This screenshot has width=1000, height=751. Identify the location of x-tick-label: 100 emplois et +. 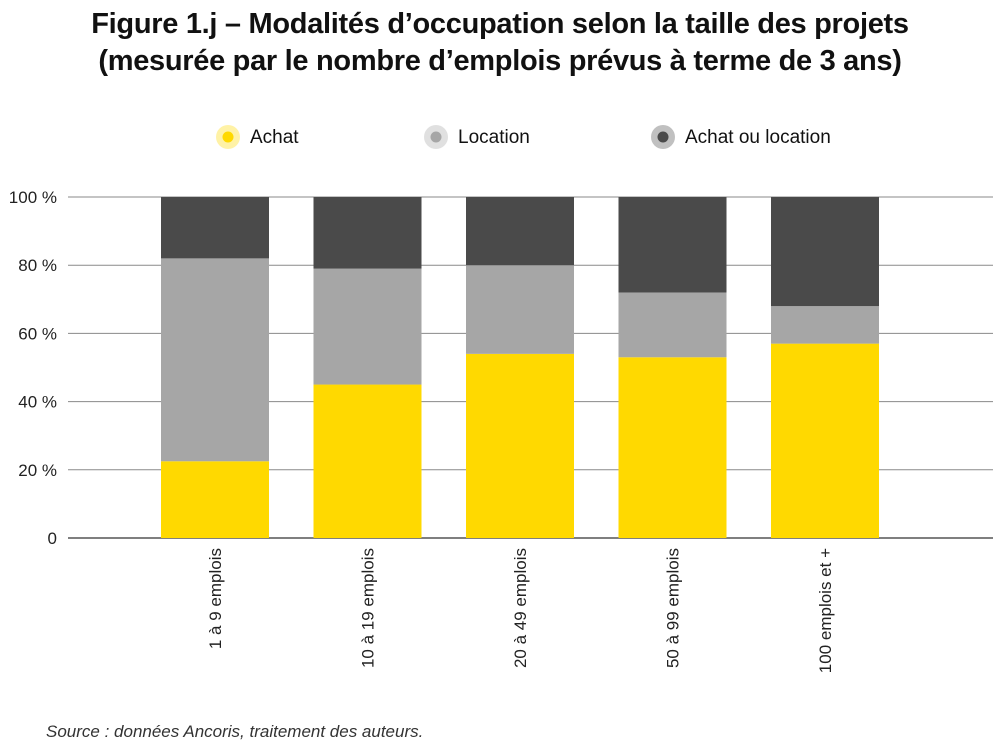
(825, 610).